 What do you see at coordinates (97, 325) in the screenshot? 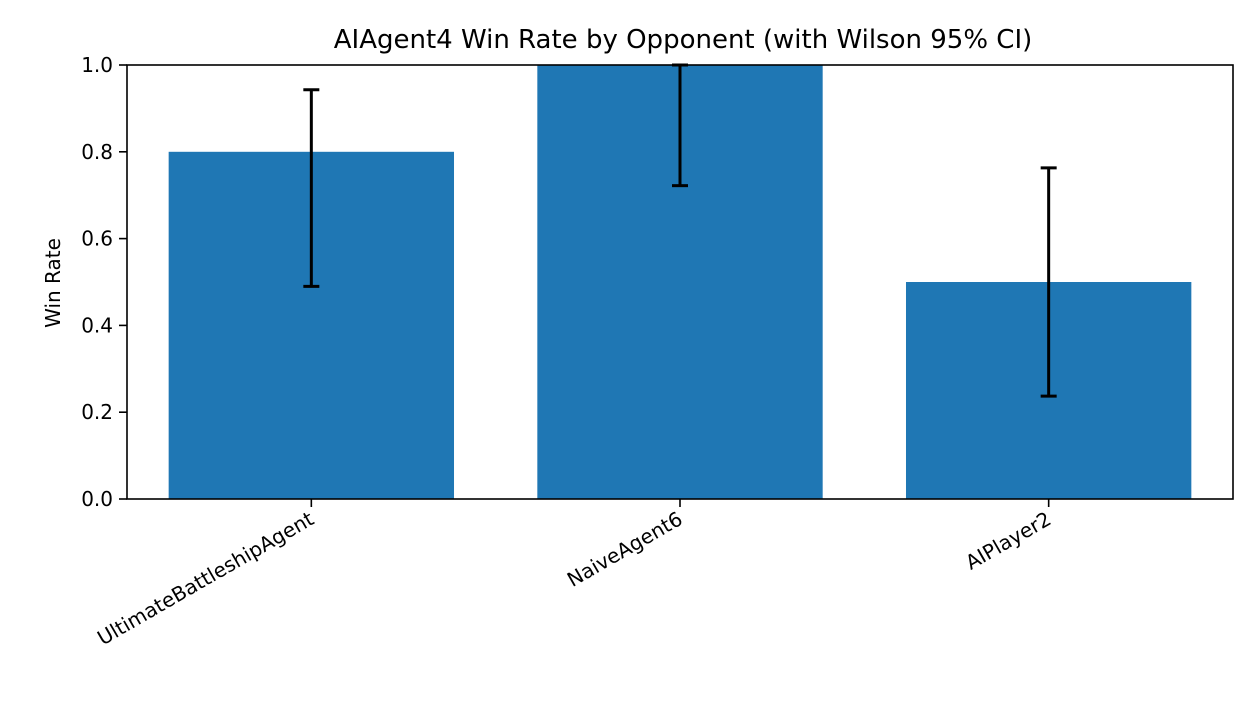
I see `y-tick-label: 0.4` at bounding box center [97, 325].